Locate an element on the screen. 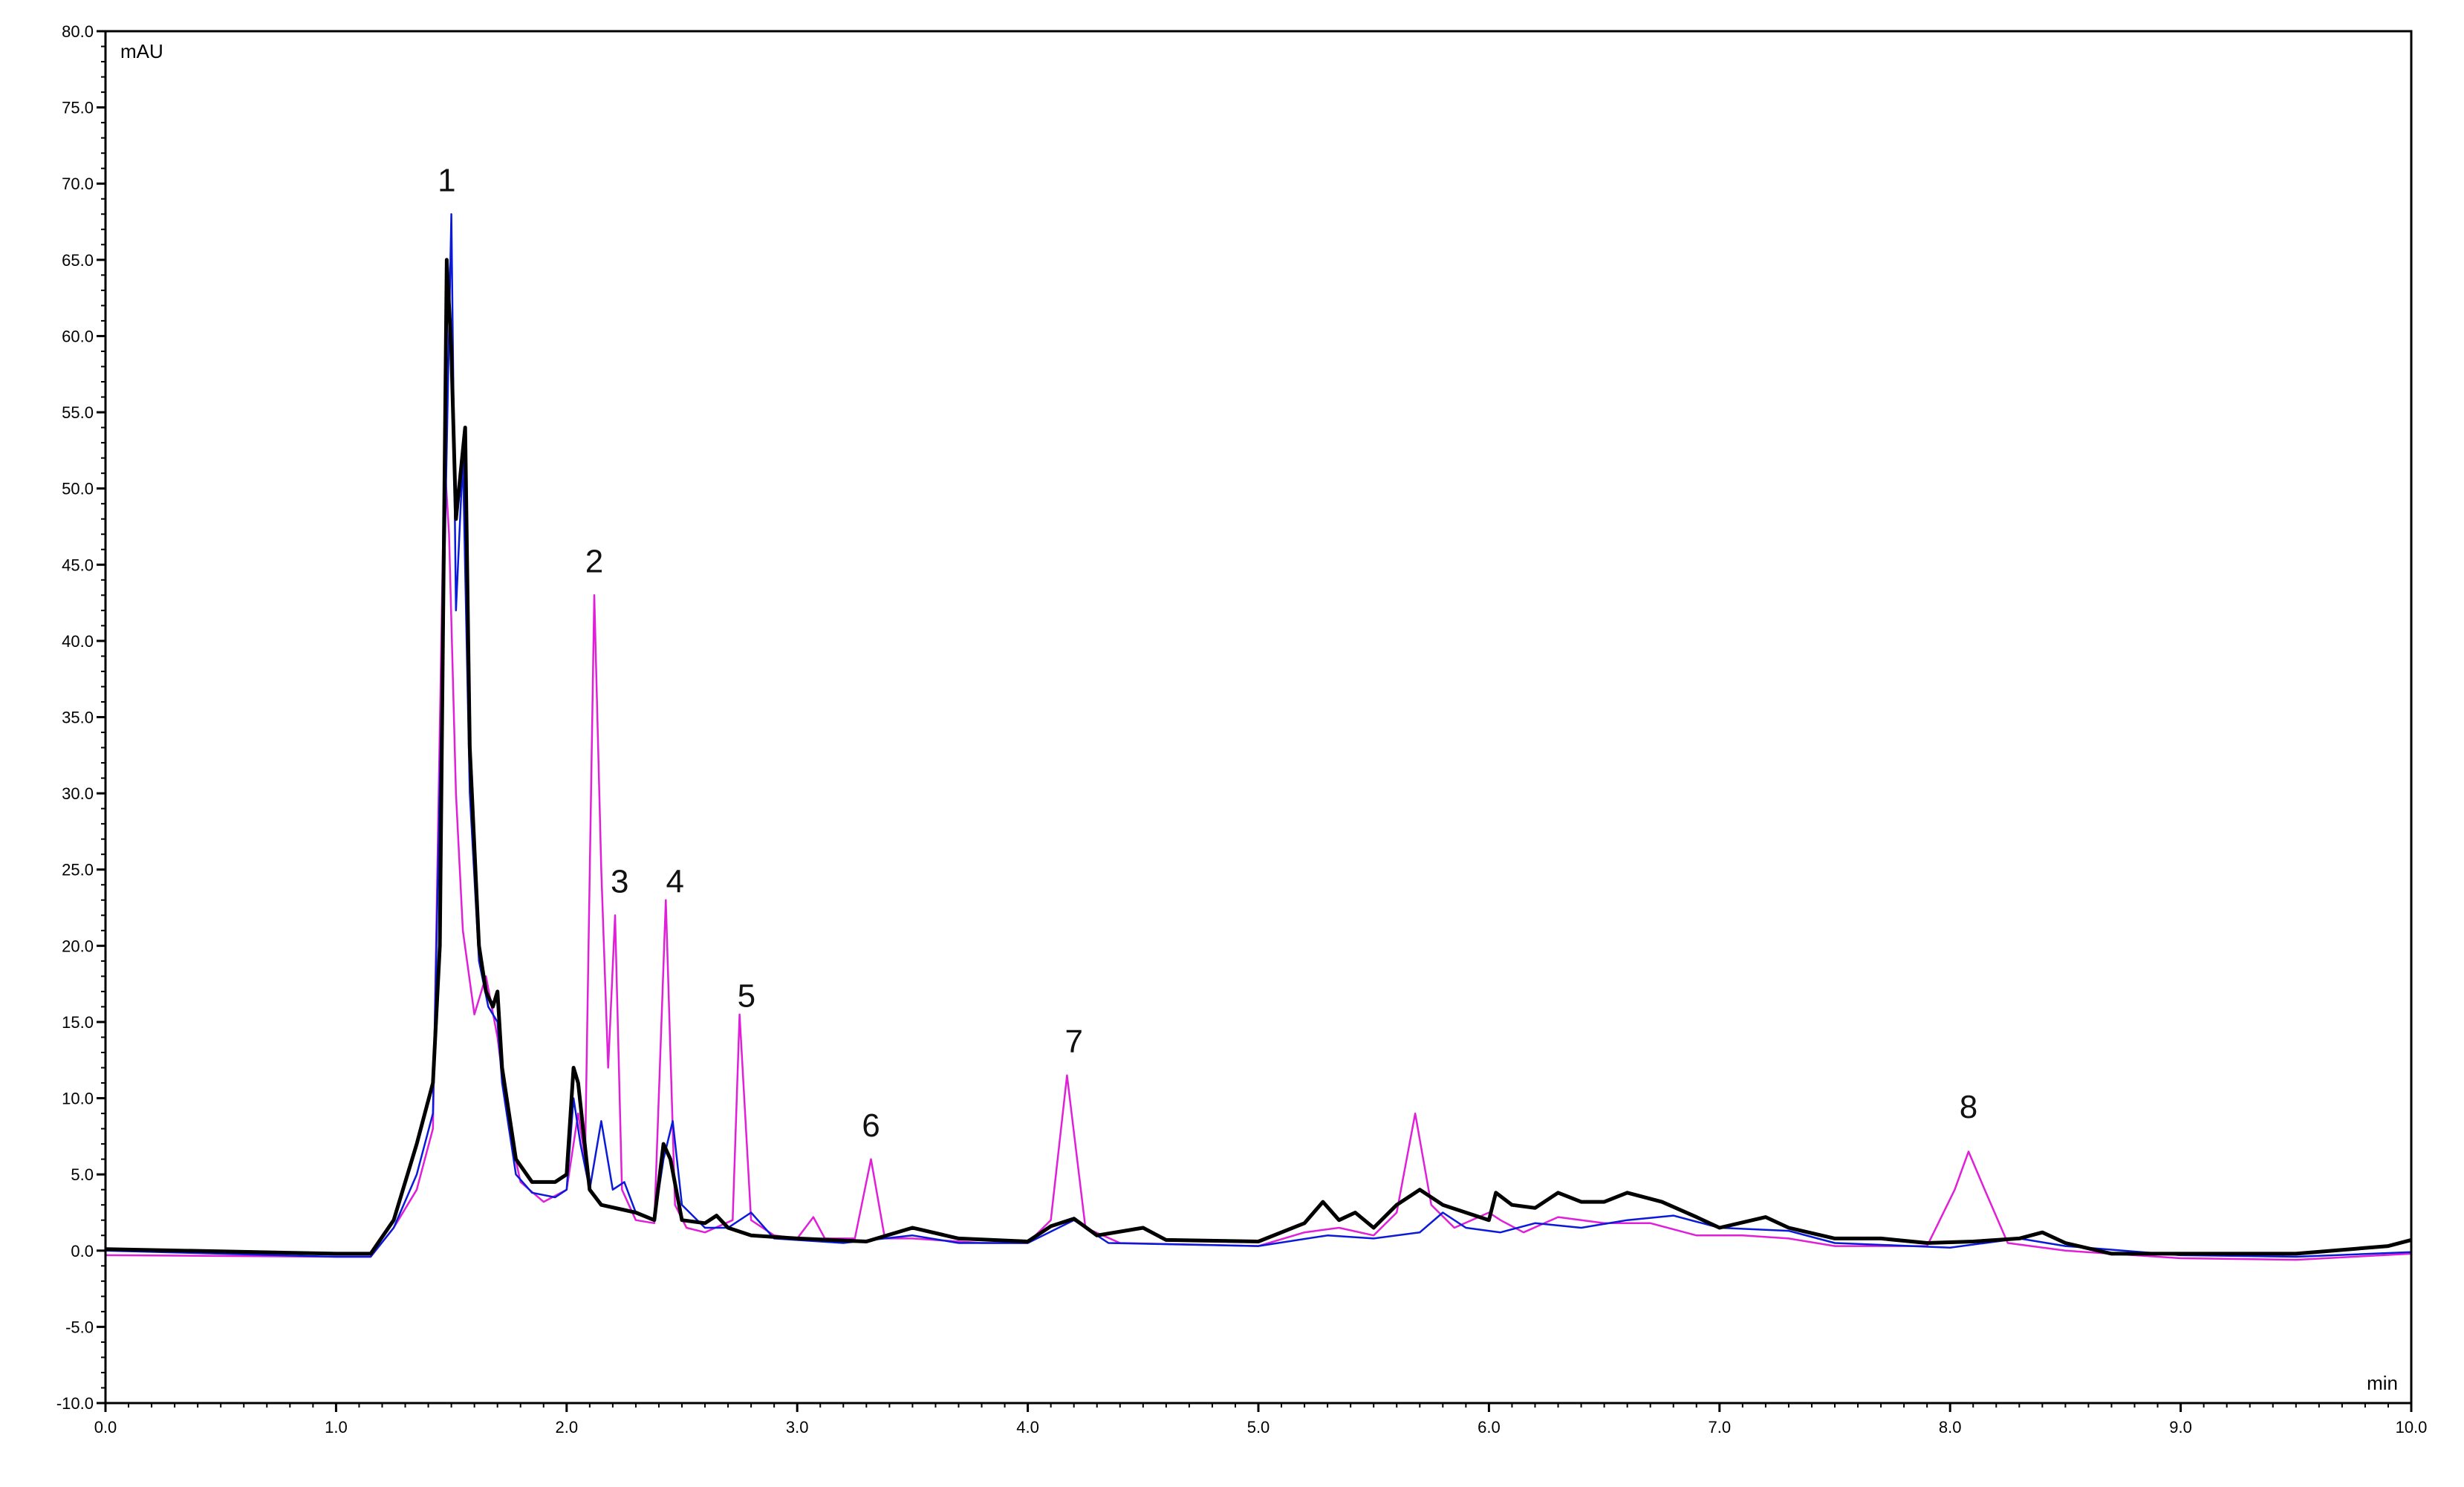 The image size is (2464, 1487). y-tick-label: 40.0 is located at coordinates (78, 641).